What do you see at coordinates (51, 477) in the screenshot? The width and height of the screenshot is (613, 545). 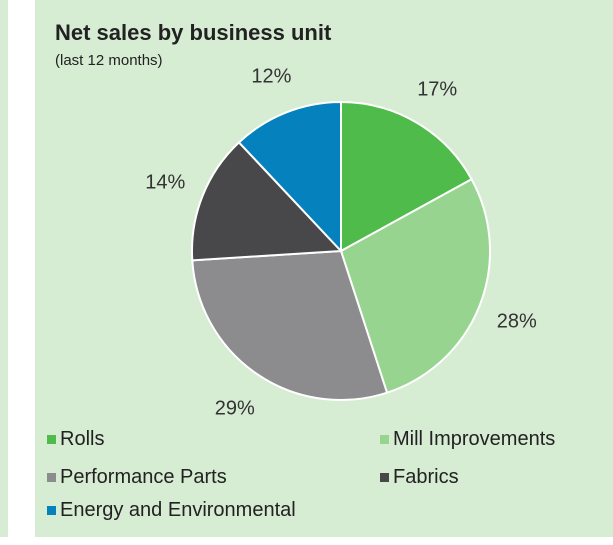 I see `legend-swatch-performance-parts` at bounding box center [51, 477].